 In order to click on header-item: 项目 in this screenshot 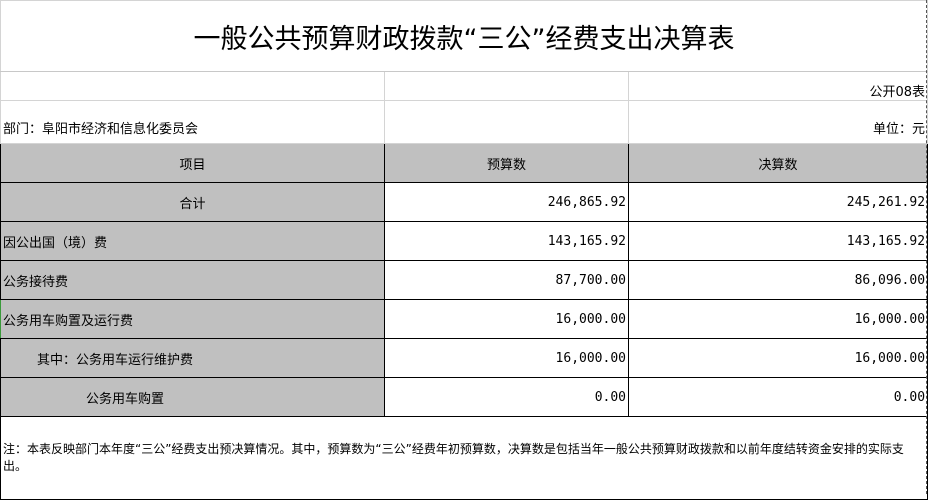, I will do `click(192, 163)`.